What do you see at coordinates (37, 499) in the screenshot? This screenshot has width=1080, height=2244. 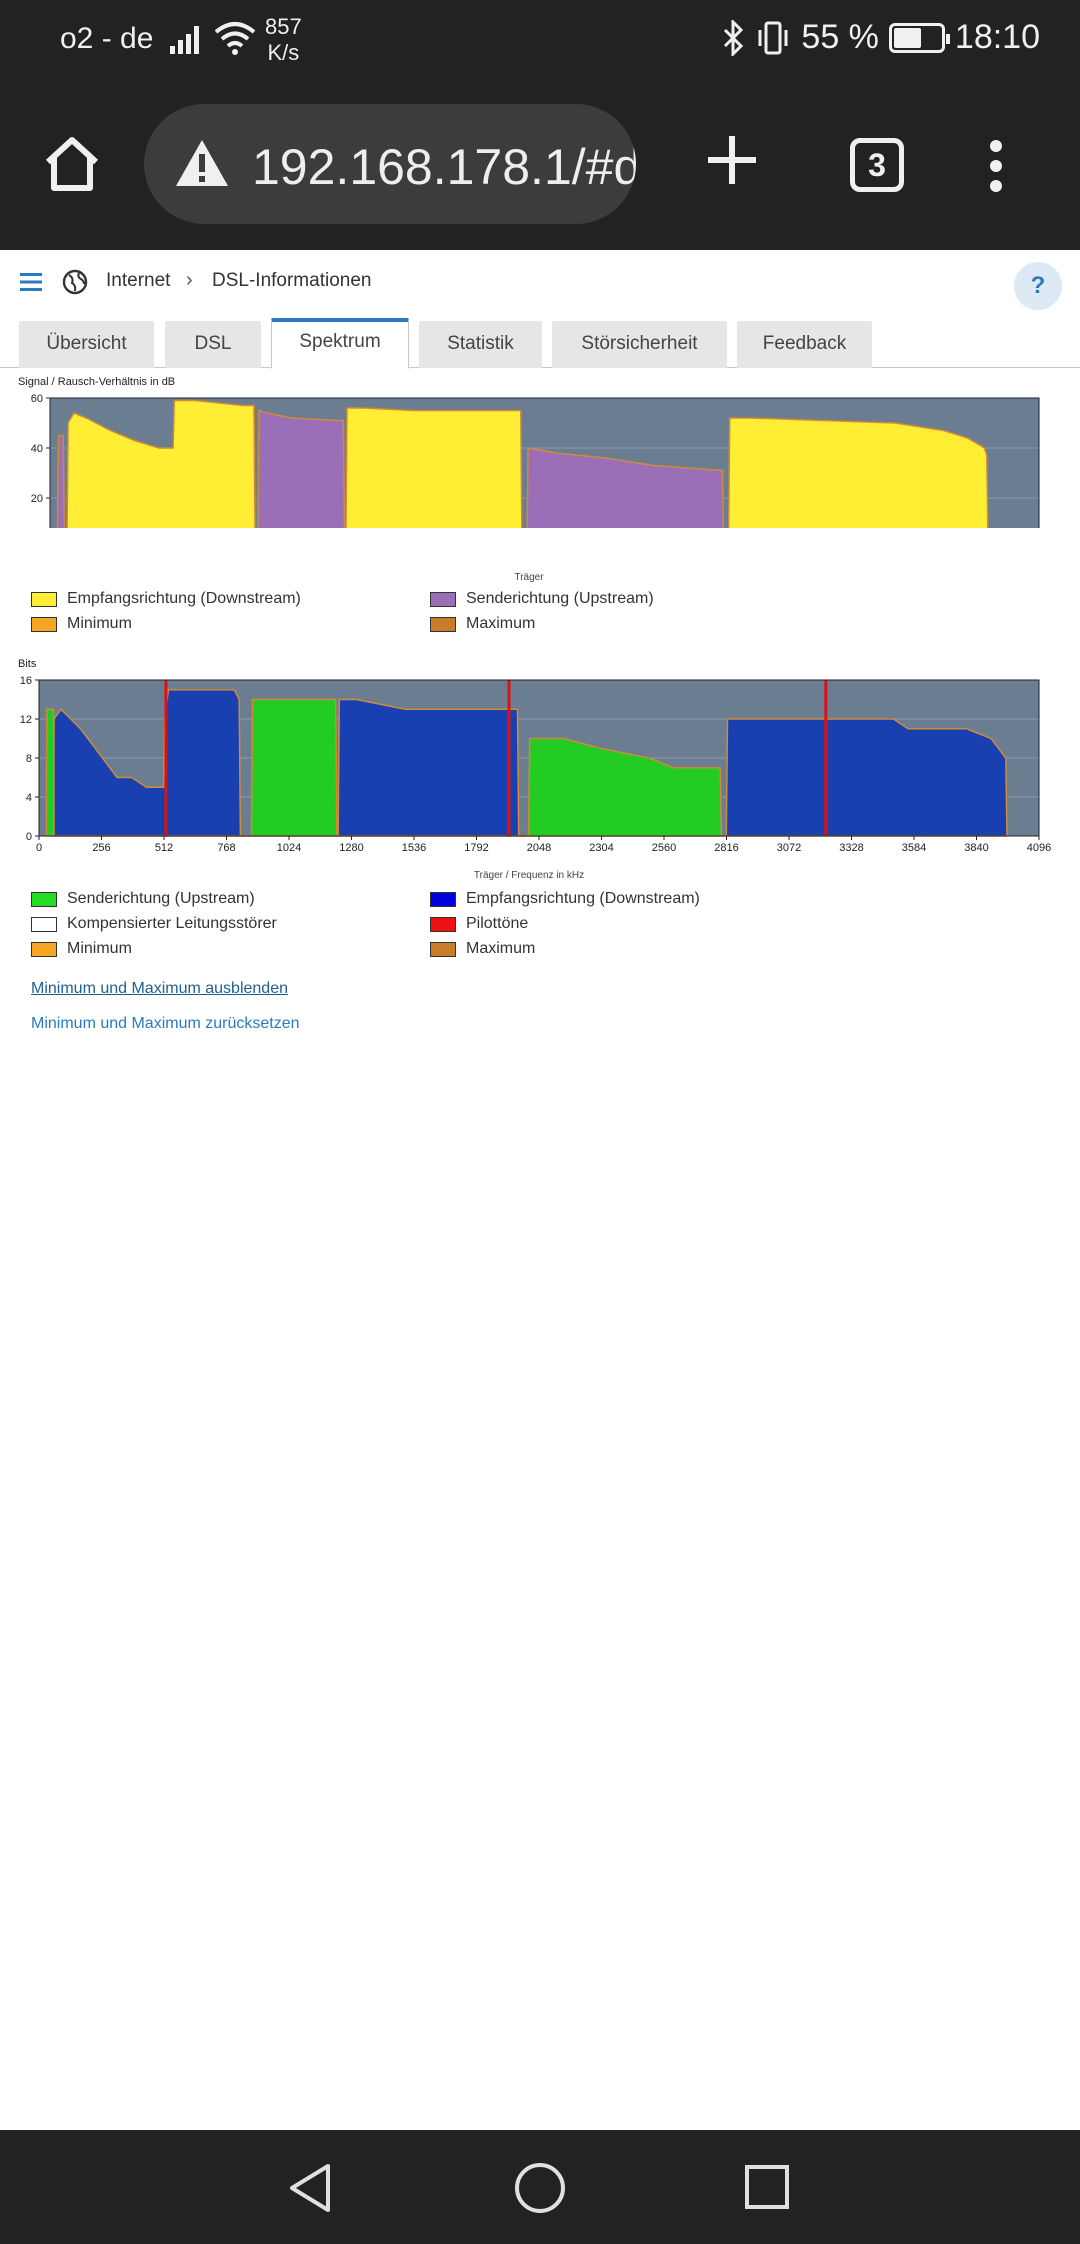 I see `y-tick-label: 20` at bounding box center [37, 499].